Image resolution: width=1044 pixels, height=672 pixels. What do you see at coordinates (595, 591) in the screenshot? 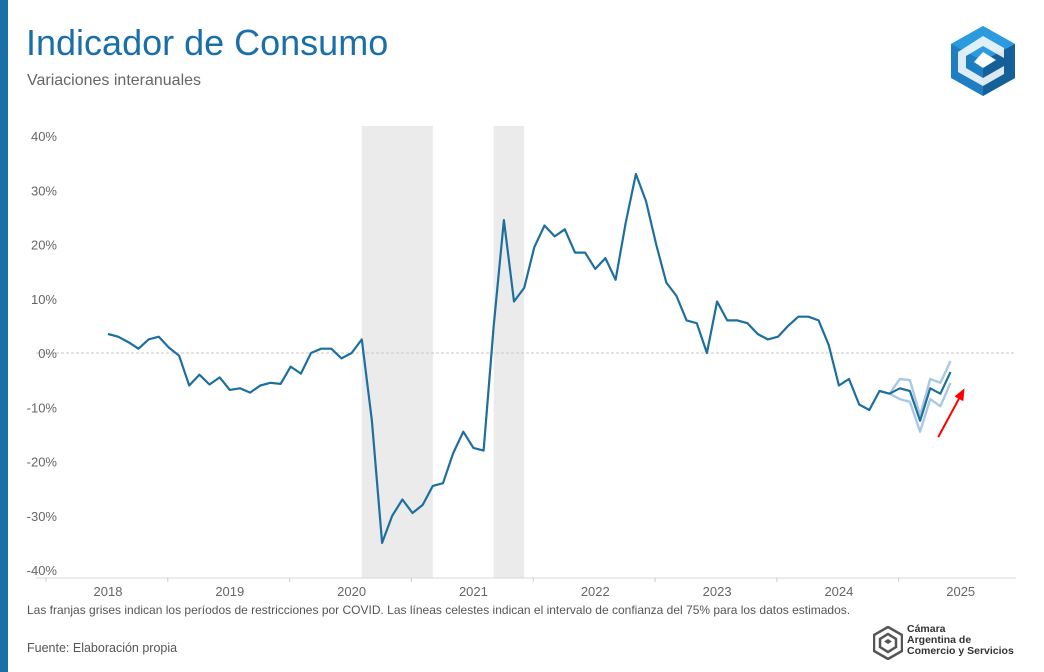
I see `x-tick-label: 2022` at bounding box center [595, 591].